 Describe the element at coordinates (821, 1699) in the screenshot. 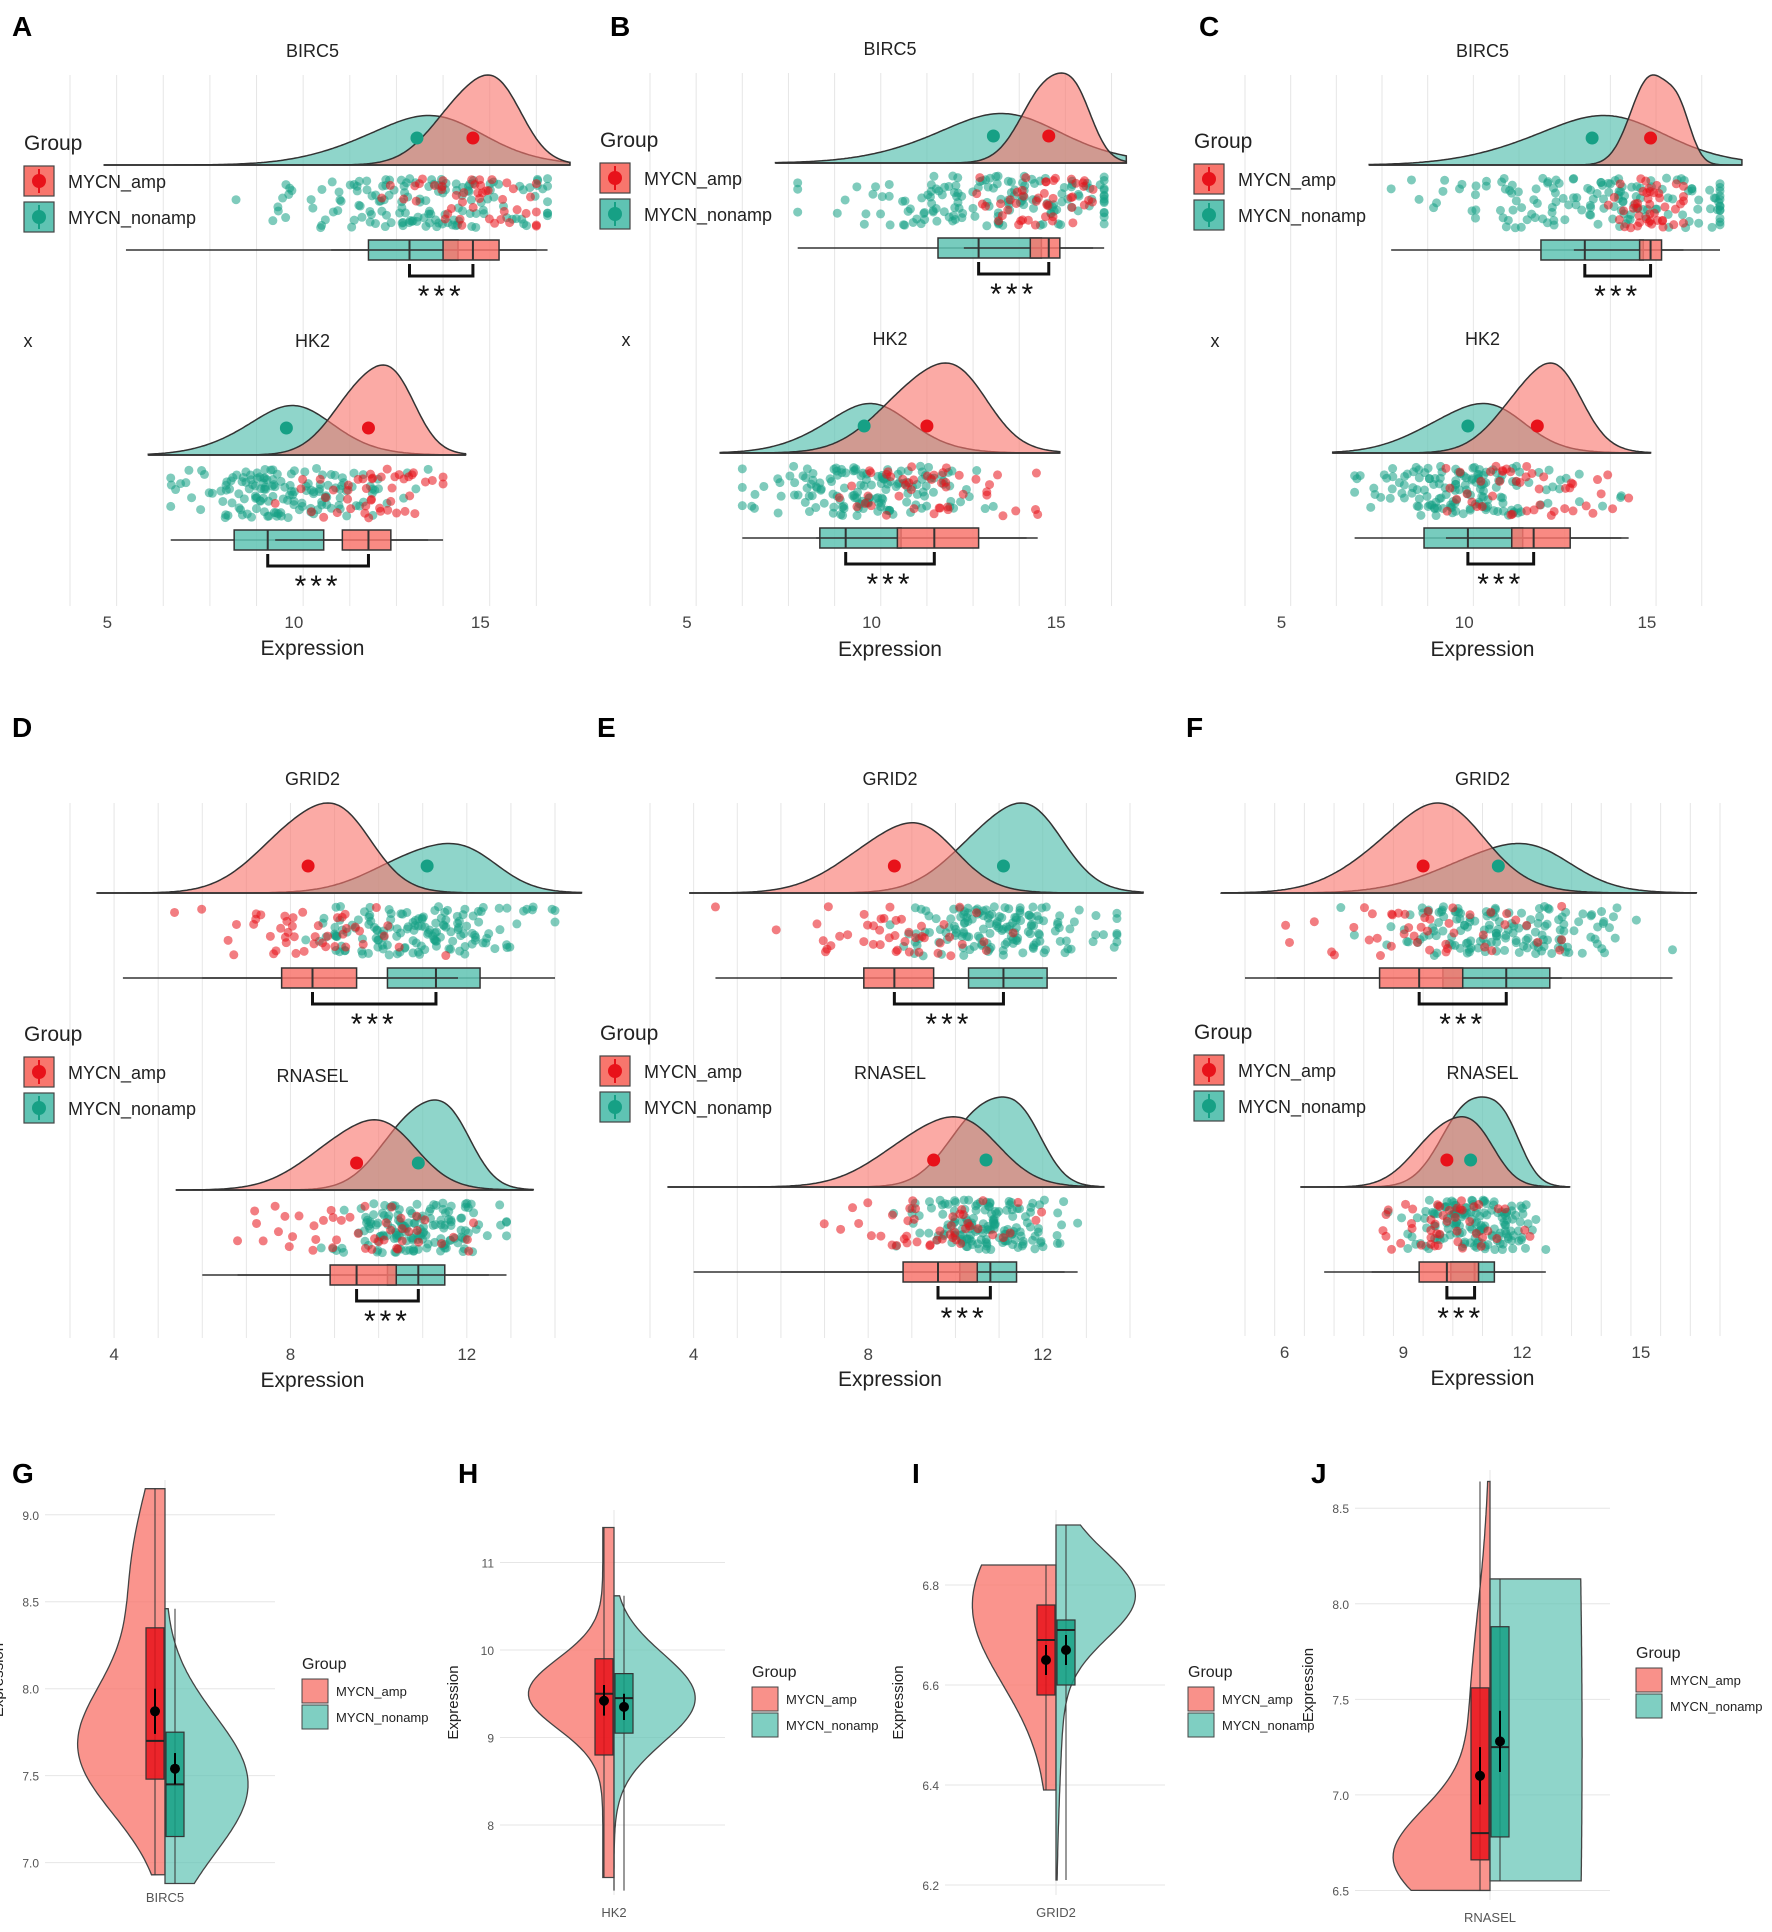

I see `legend-label-amp: MYCN_amp` at that location.